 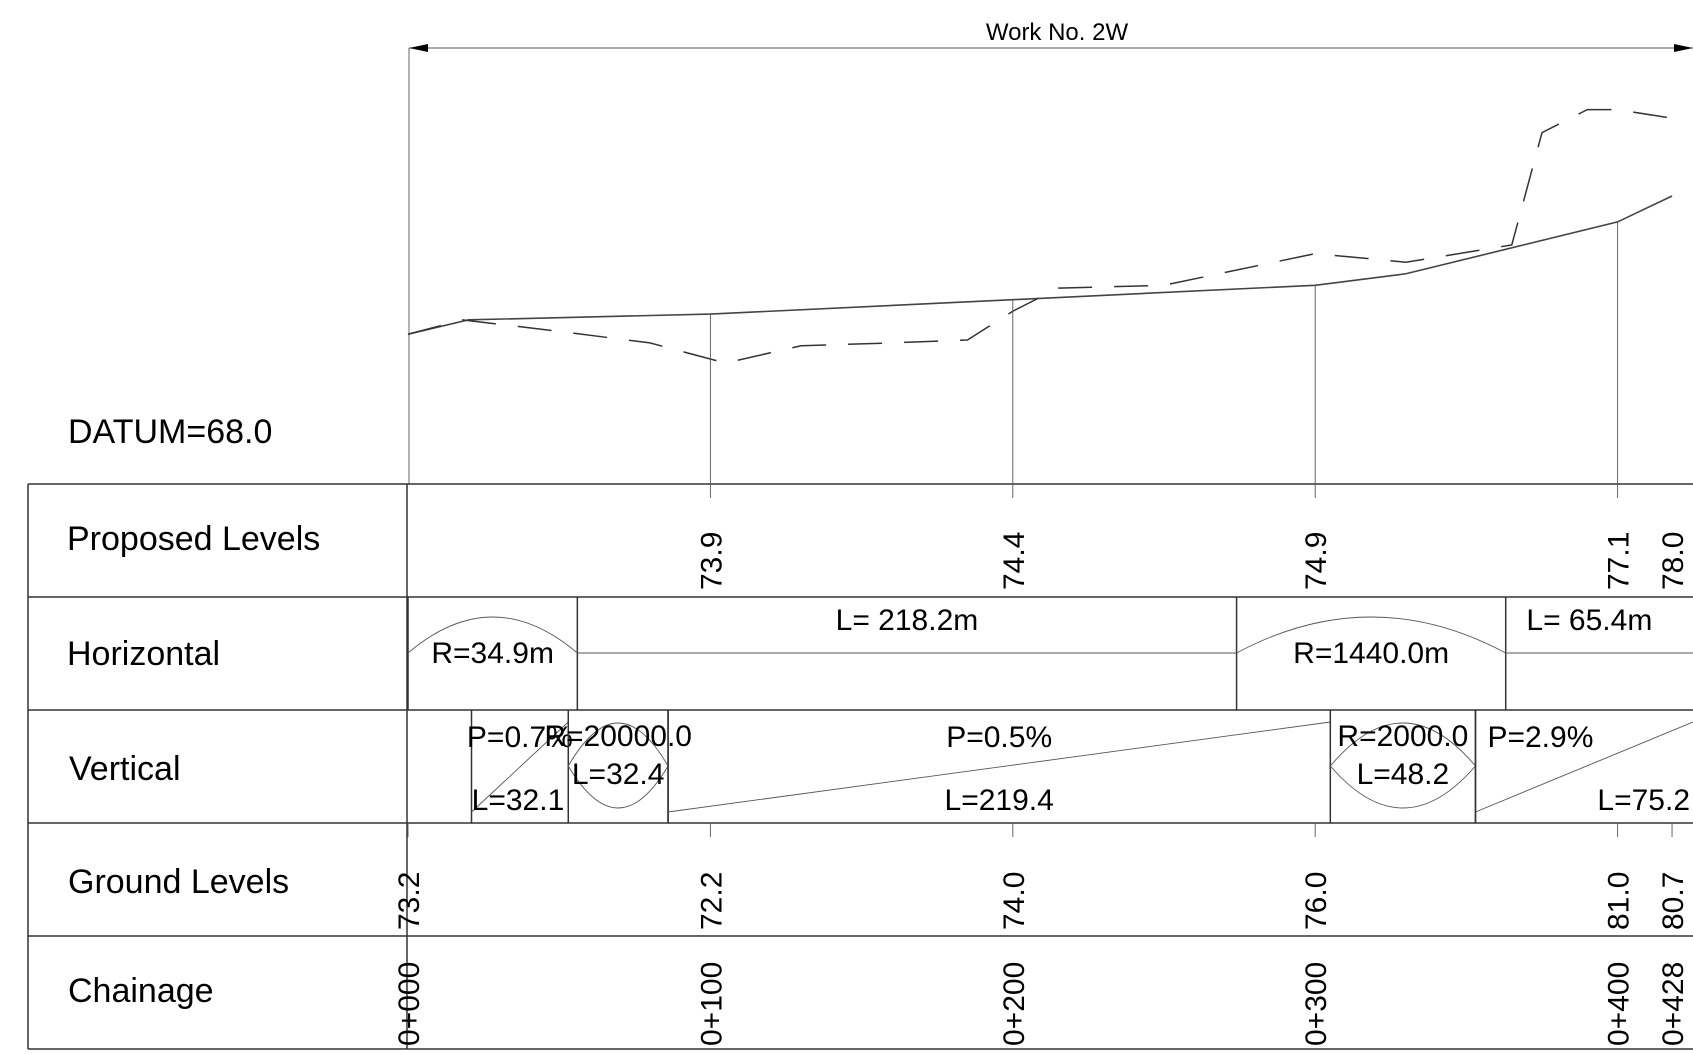 What do you see at coordinates (1371, 653) in the screenshot?
I see `horizontal-curve-label: R=1440.0m` at bounding box center [1371, 653].